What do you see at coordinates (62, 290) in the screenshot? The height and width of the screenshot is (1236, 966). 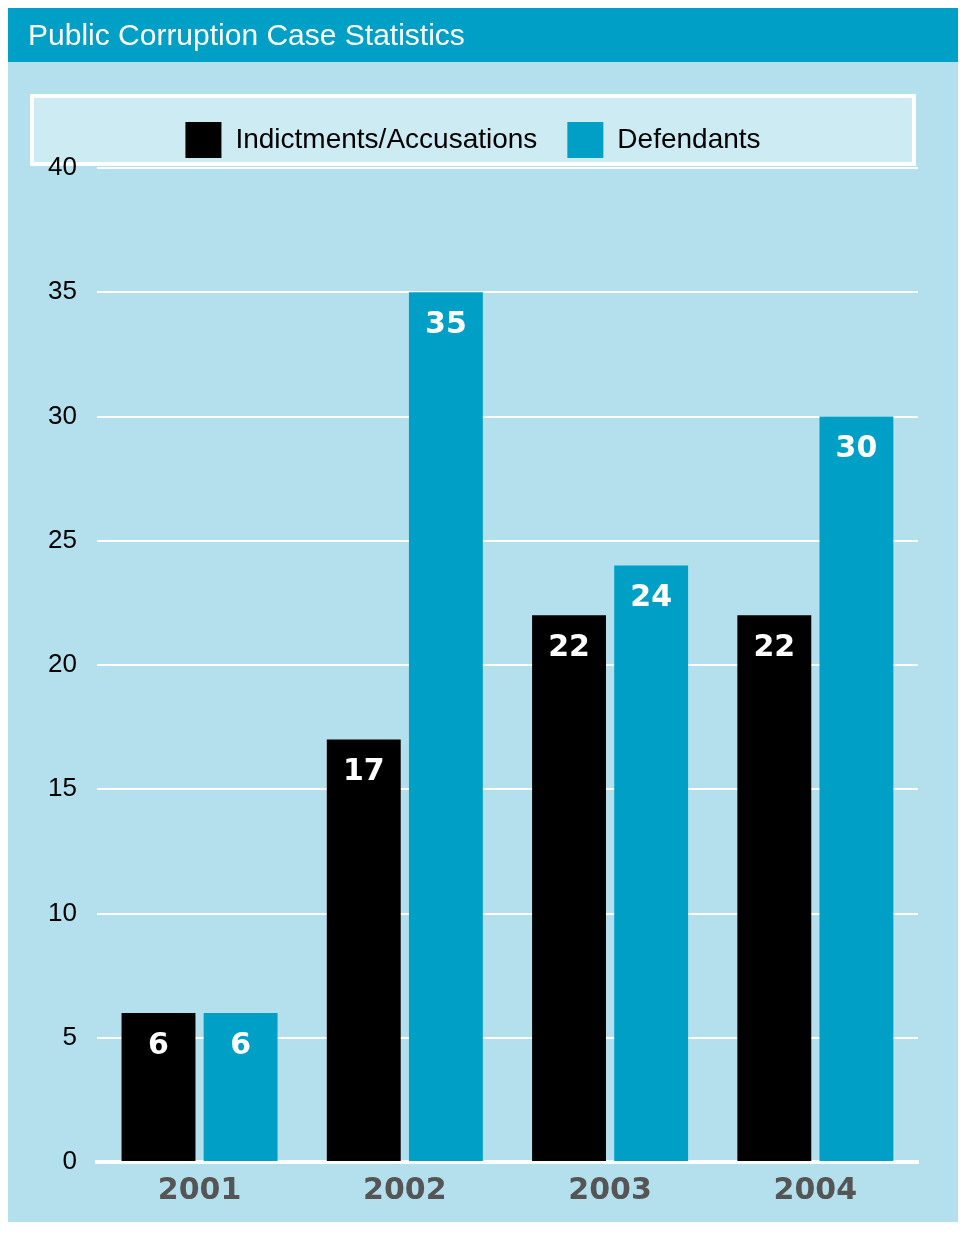 I see `y-tick-label: 35` at bounding box center [62, 290].